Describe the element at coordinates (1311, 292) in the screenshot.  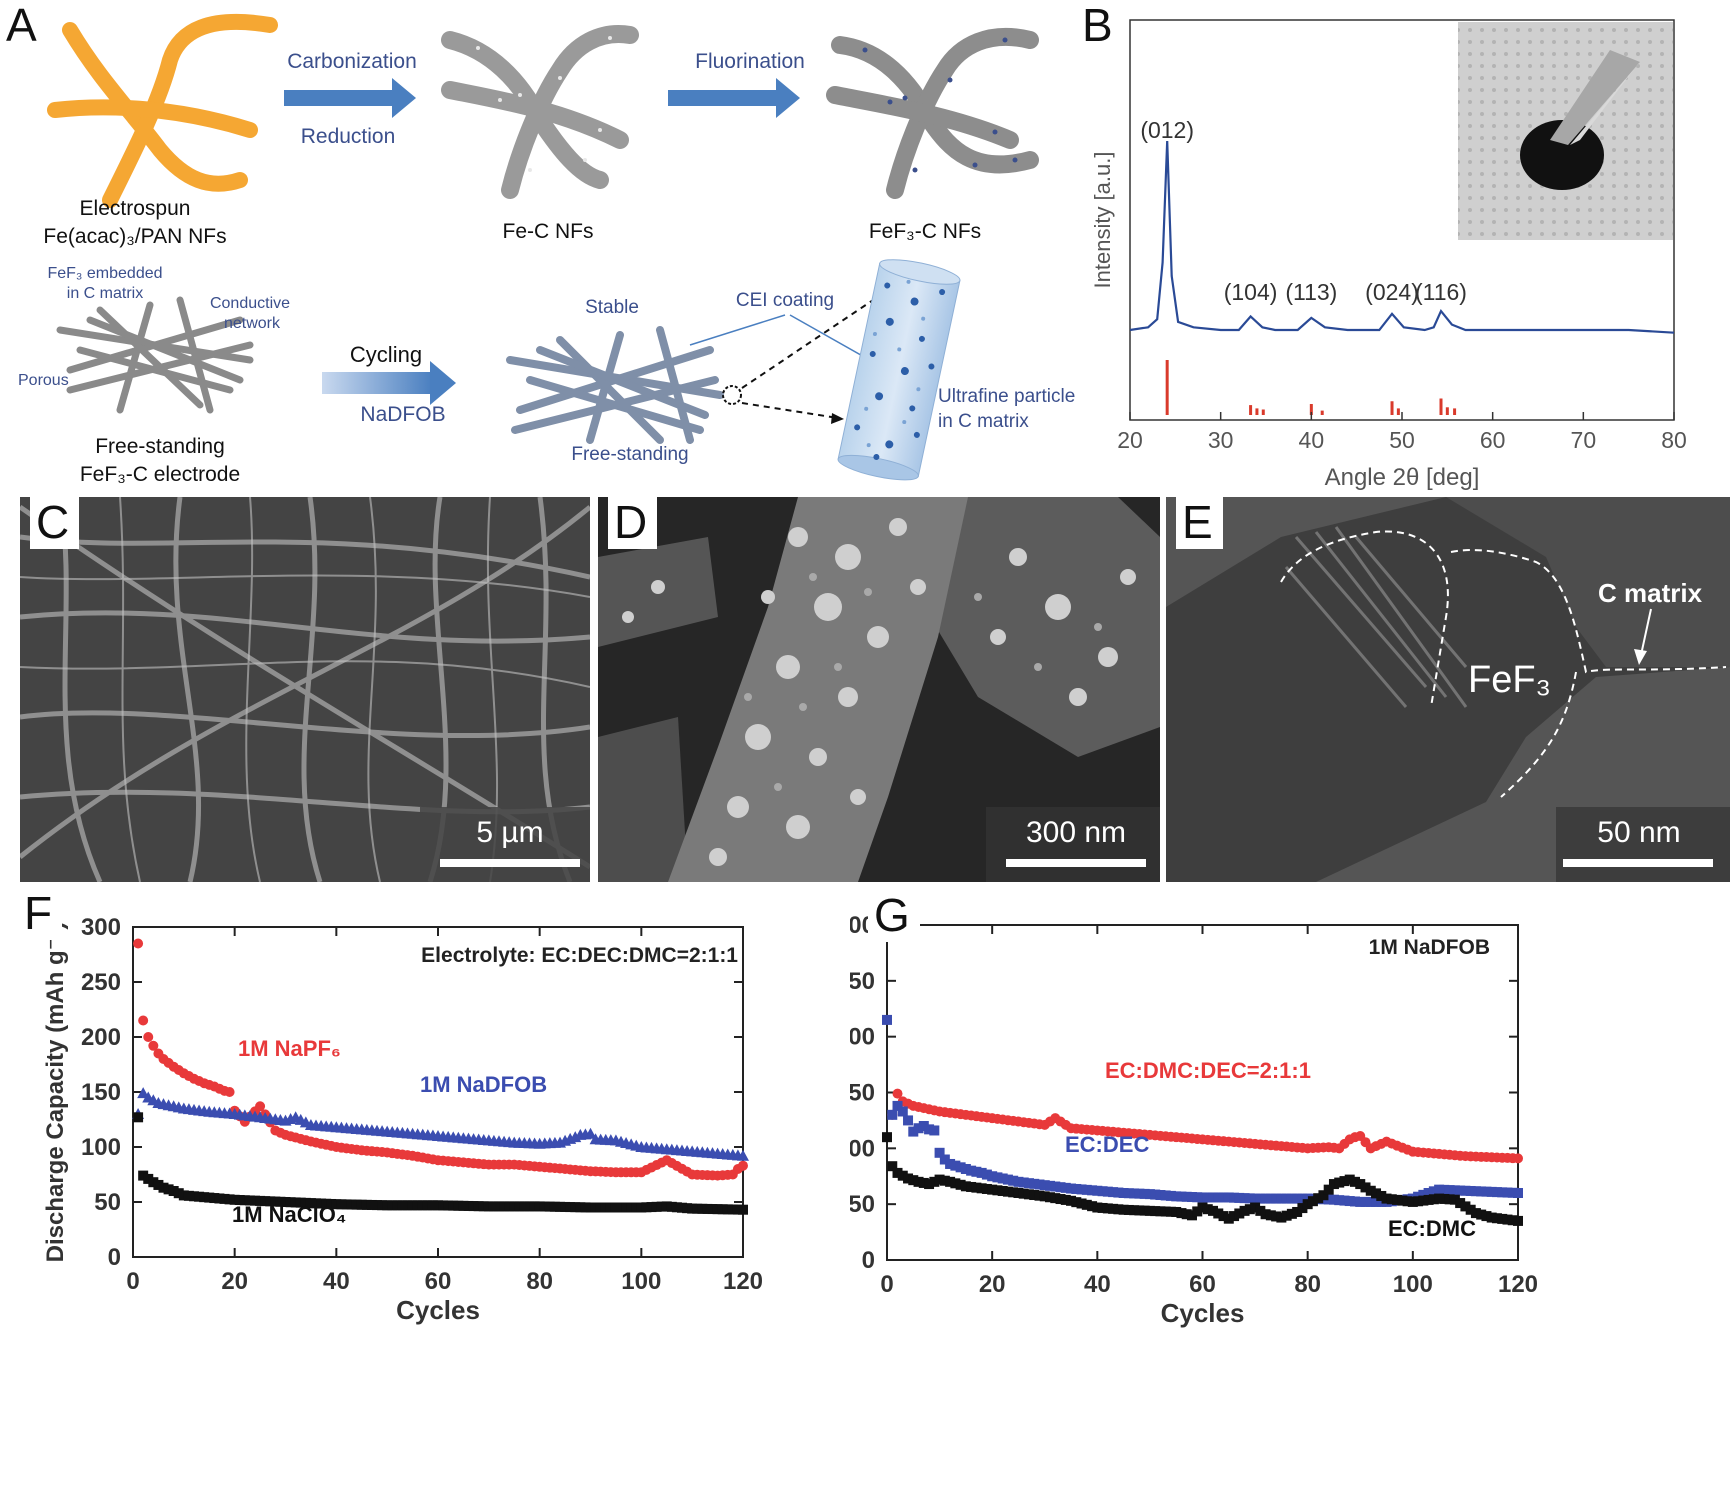
I see `peak-label: (113)` at that location.